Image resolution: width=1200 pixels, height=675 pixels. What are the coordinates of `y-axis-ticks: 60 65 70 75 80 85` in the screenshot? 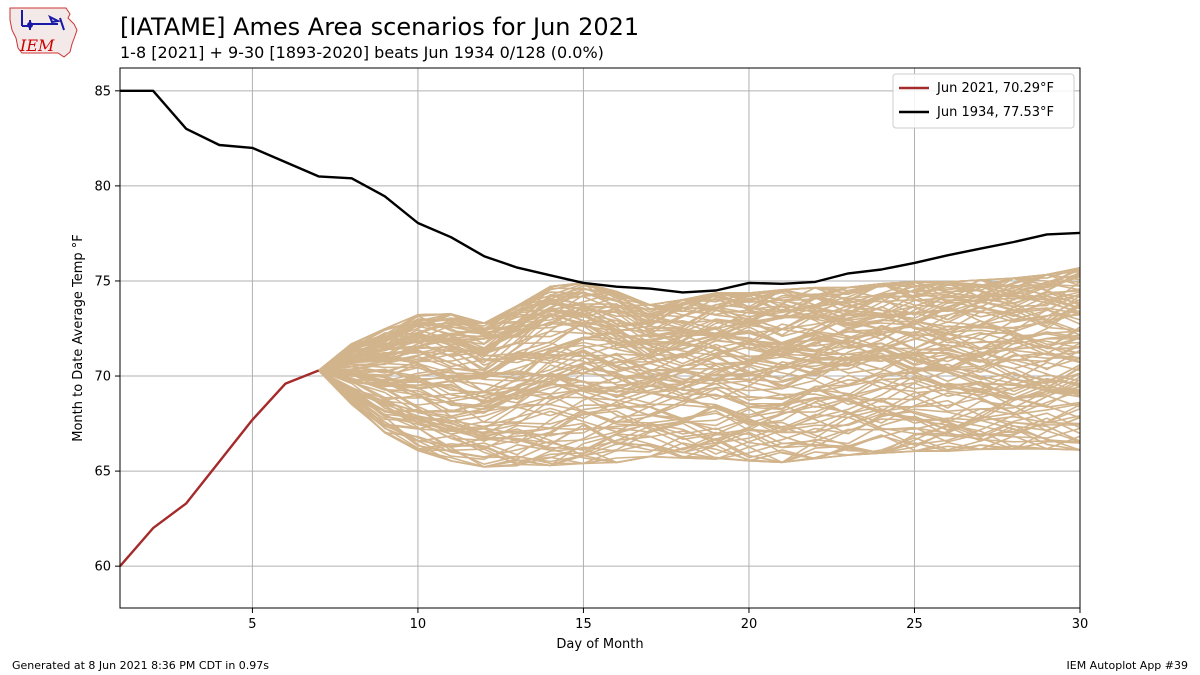 It's located at (107, 329).